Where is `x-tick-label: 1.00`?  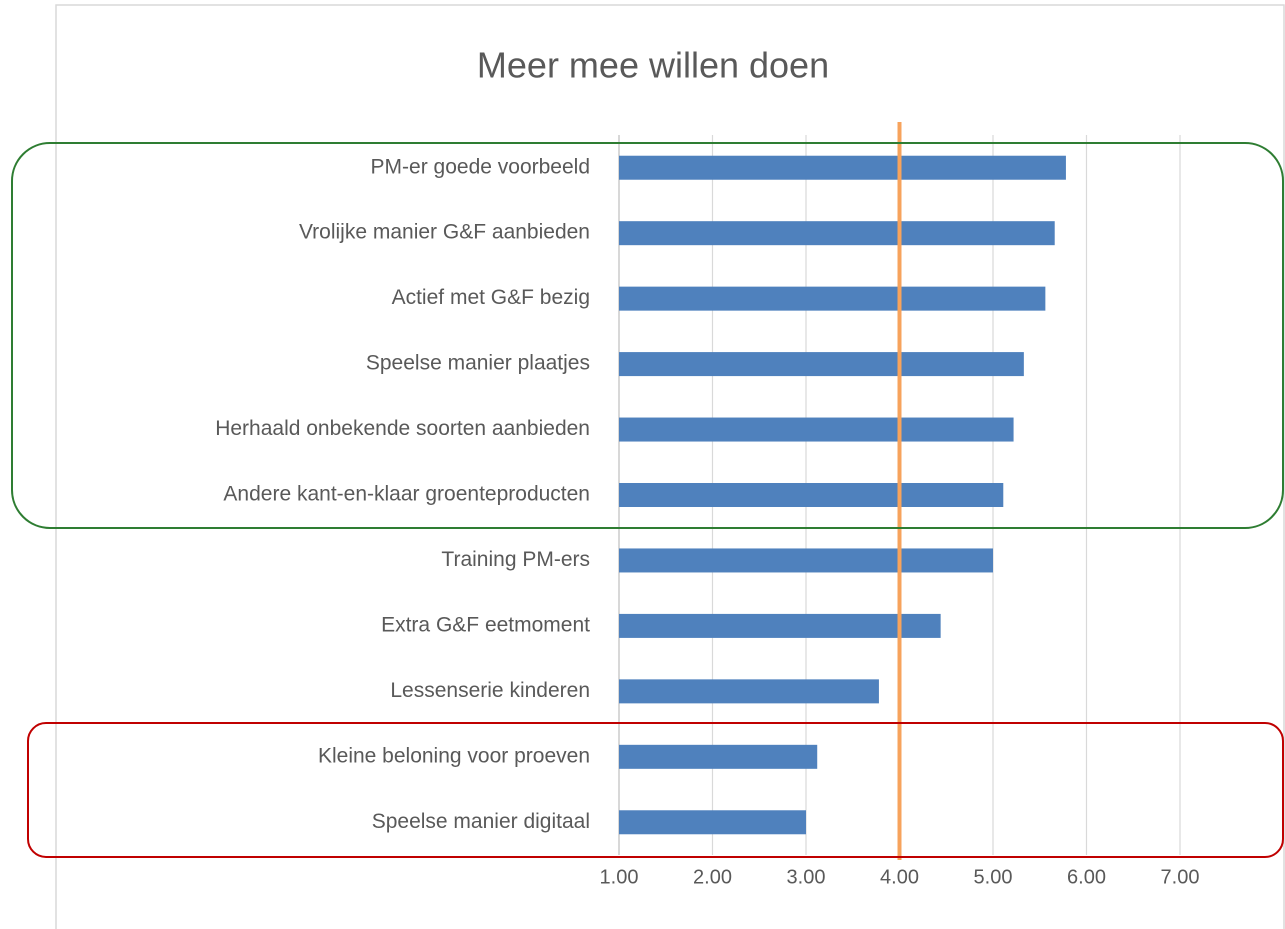
x-tick-label: 1.00 is located at coordinates (619, 877).